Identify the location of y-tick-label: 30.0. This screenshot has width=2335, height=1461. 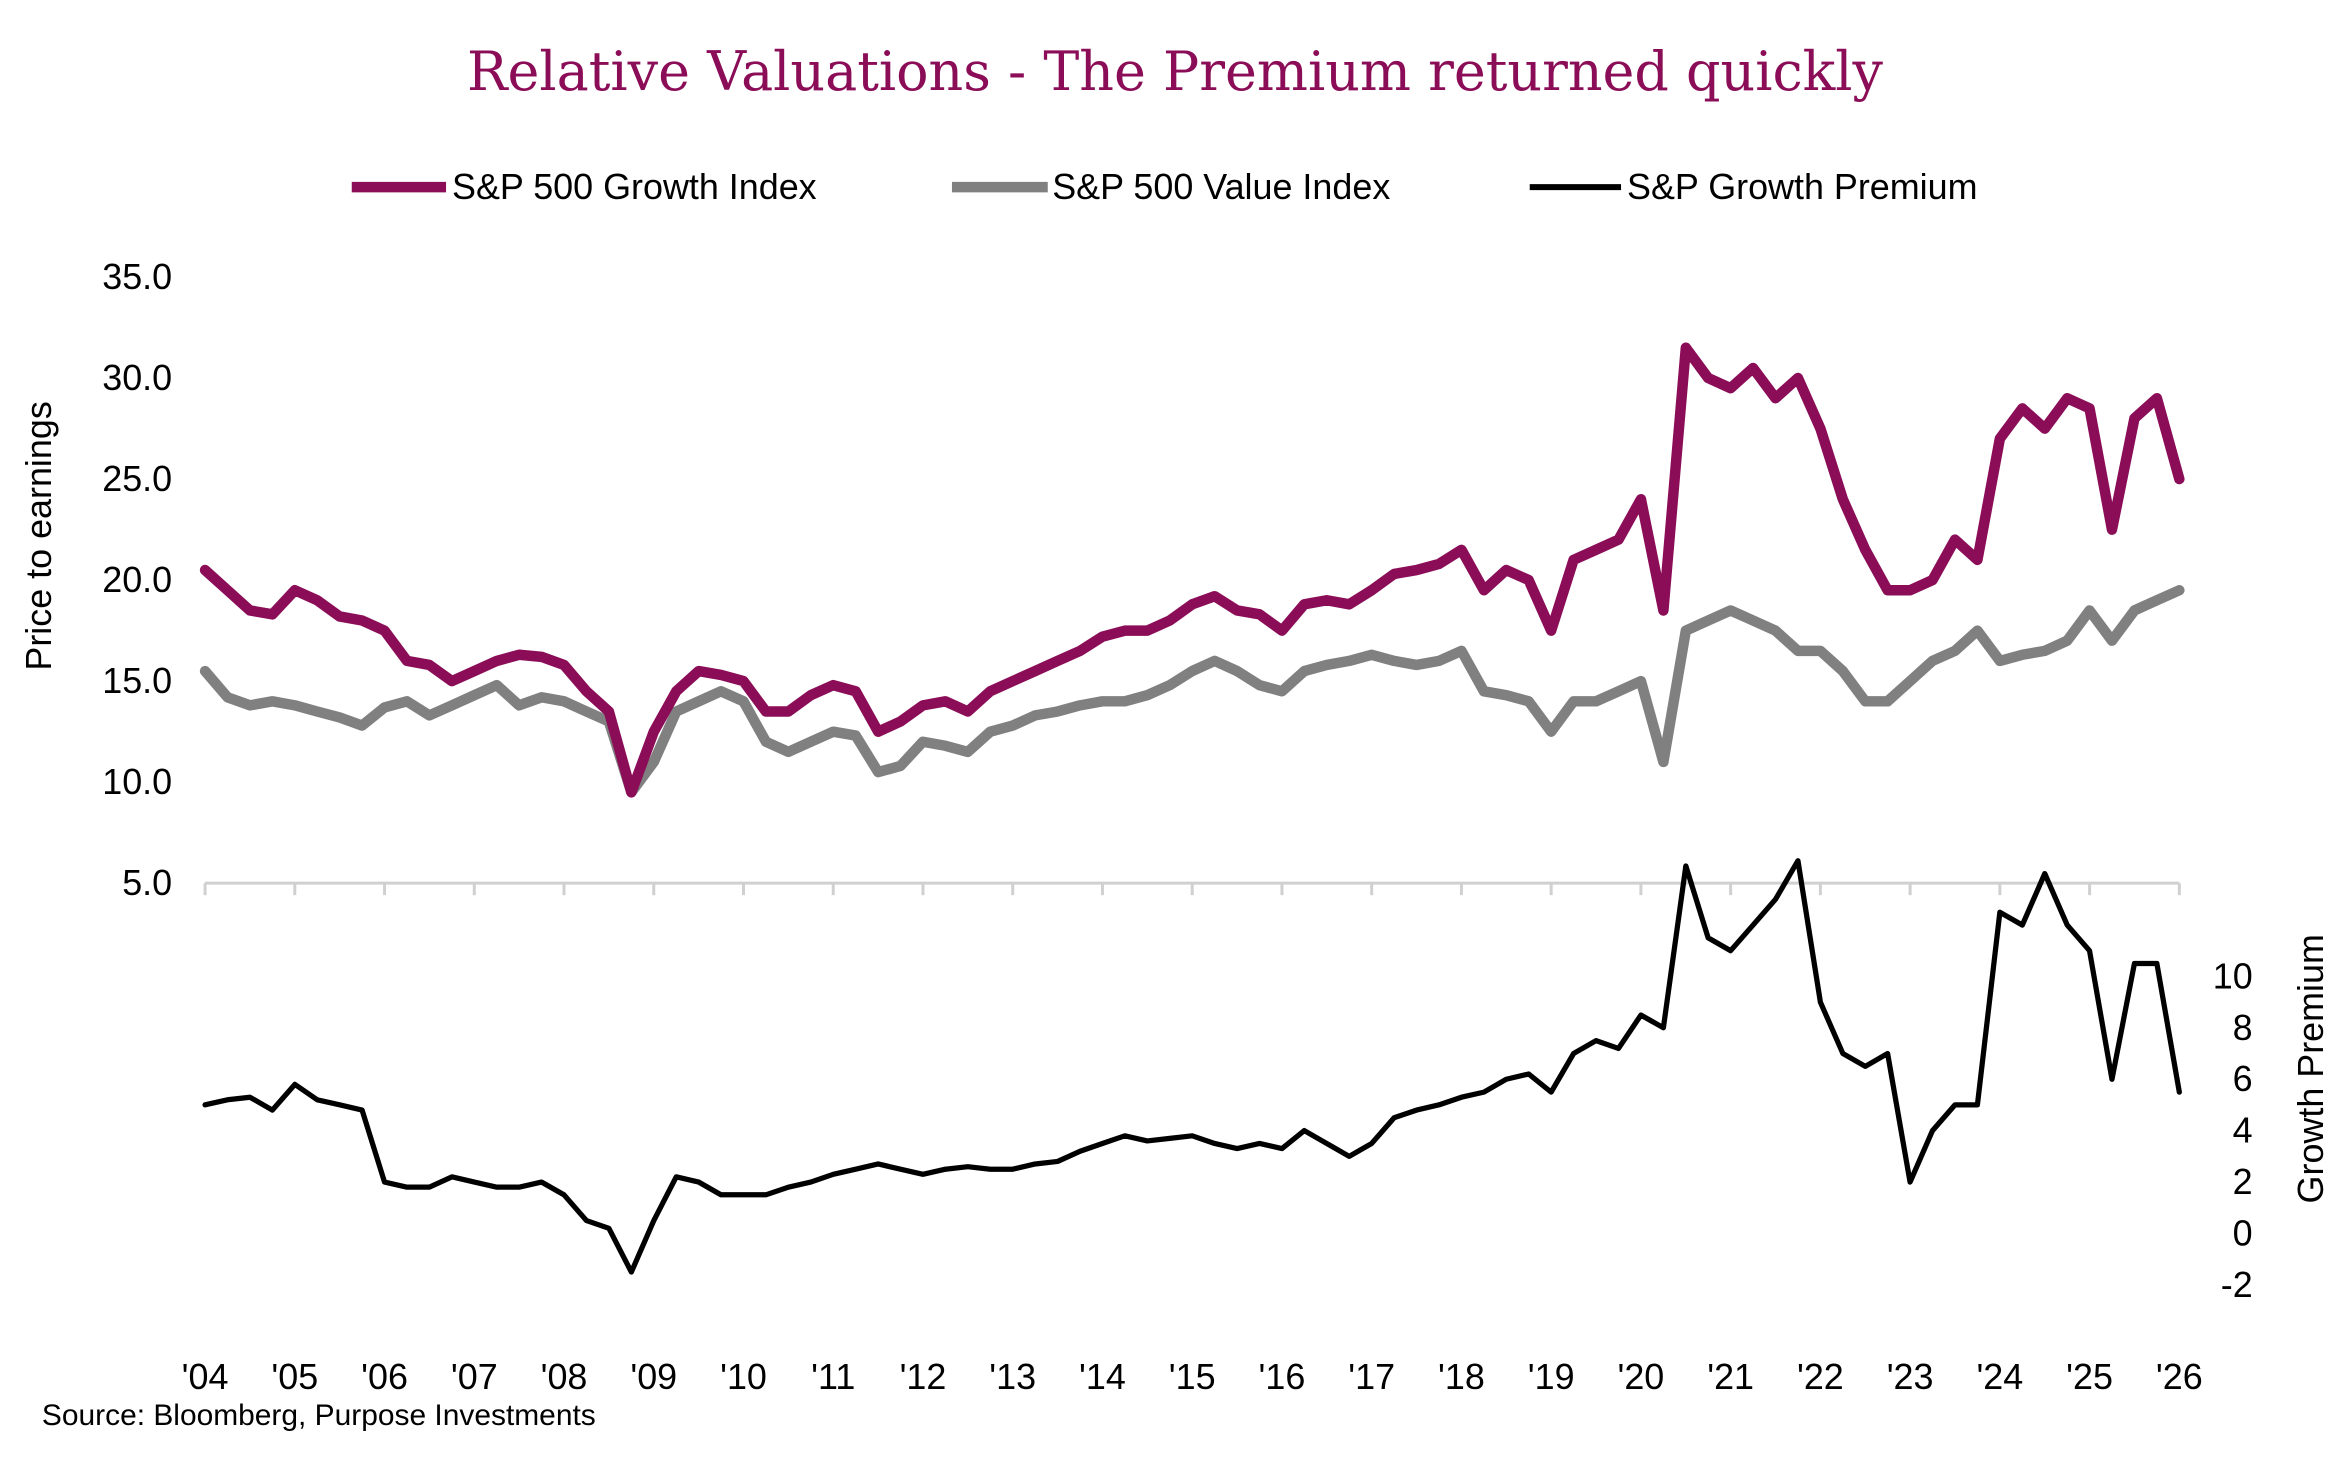
(137, 377).